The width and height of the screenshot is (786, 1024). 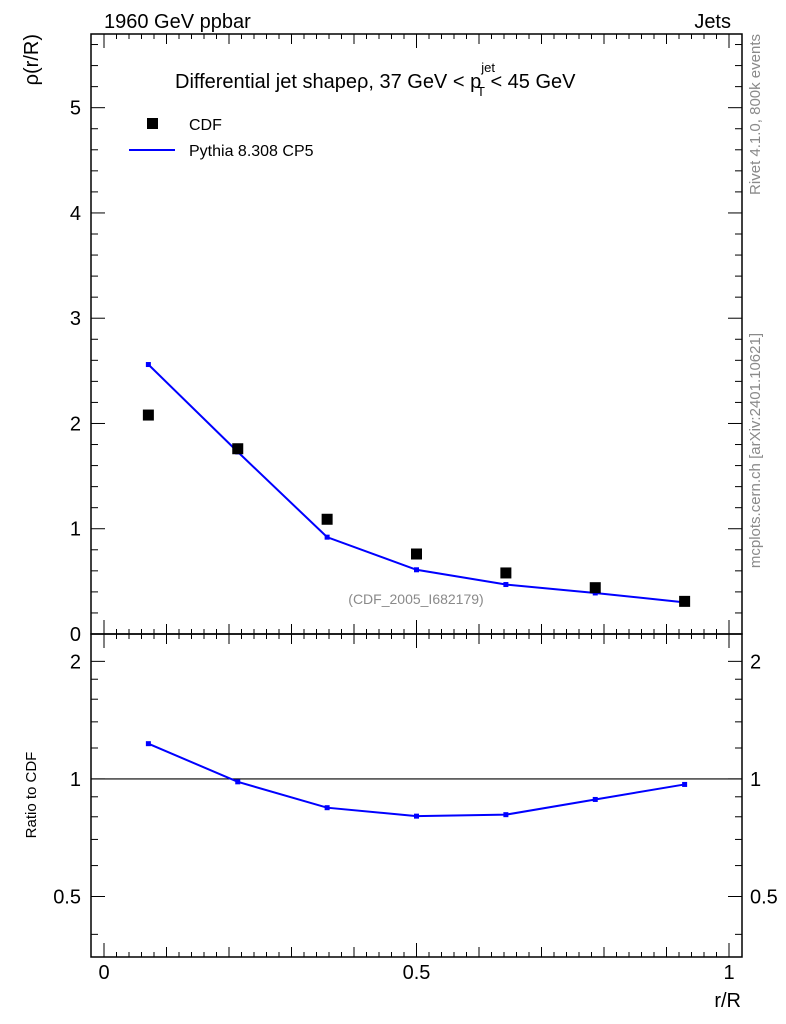 I want to click on ratio-y-tick-label-right: 0.5, so click(x=764, y=898).